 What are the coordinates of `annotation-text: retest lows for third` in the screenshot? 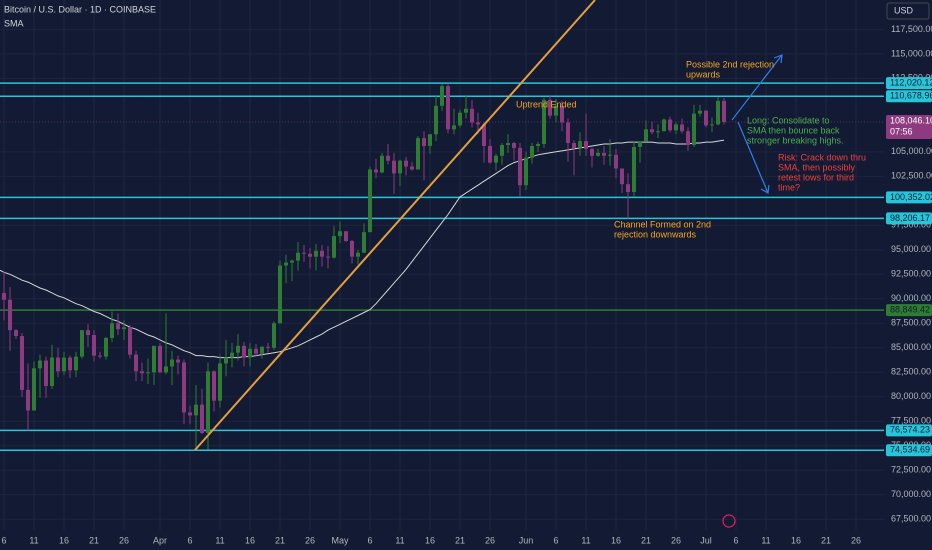 It's located at (816, 177).